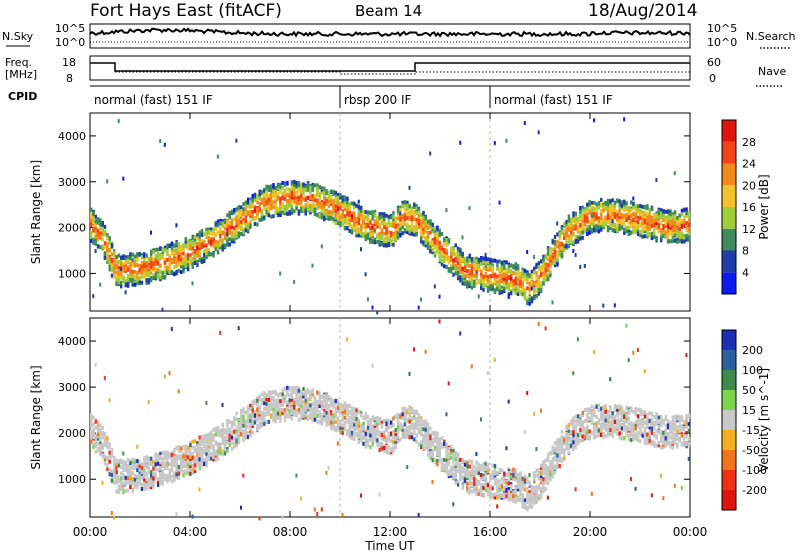  I want to click on colorbar-segment, so click(729, 240).